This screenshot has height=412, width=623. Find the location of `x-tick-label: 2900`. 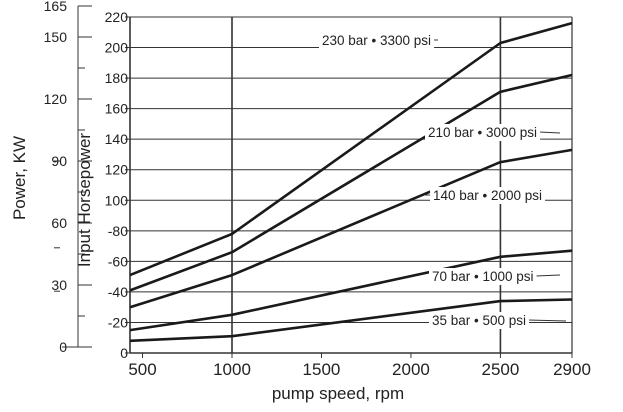

x-tick-label: 2900 is located at coordinates (572, 369).